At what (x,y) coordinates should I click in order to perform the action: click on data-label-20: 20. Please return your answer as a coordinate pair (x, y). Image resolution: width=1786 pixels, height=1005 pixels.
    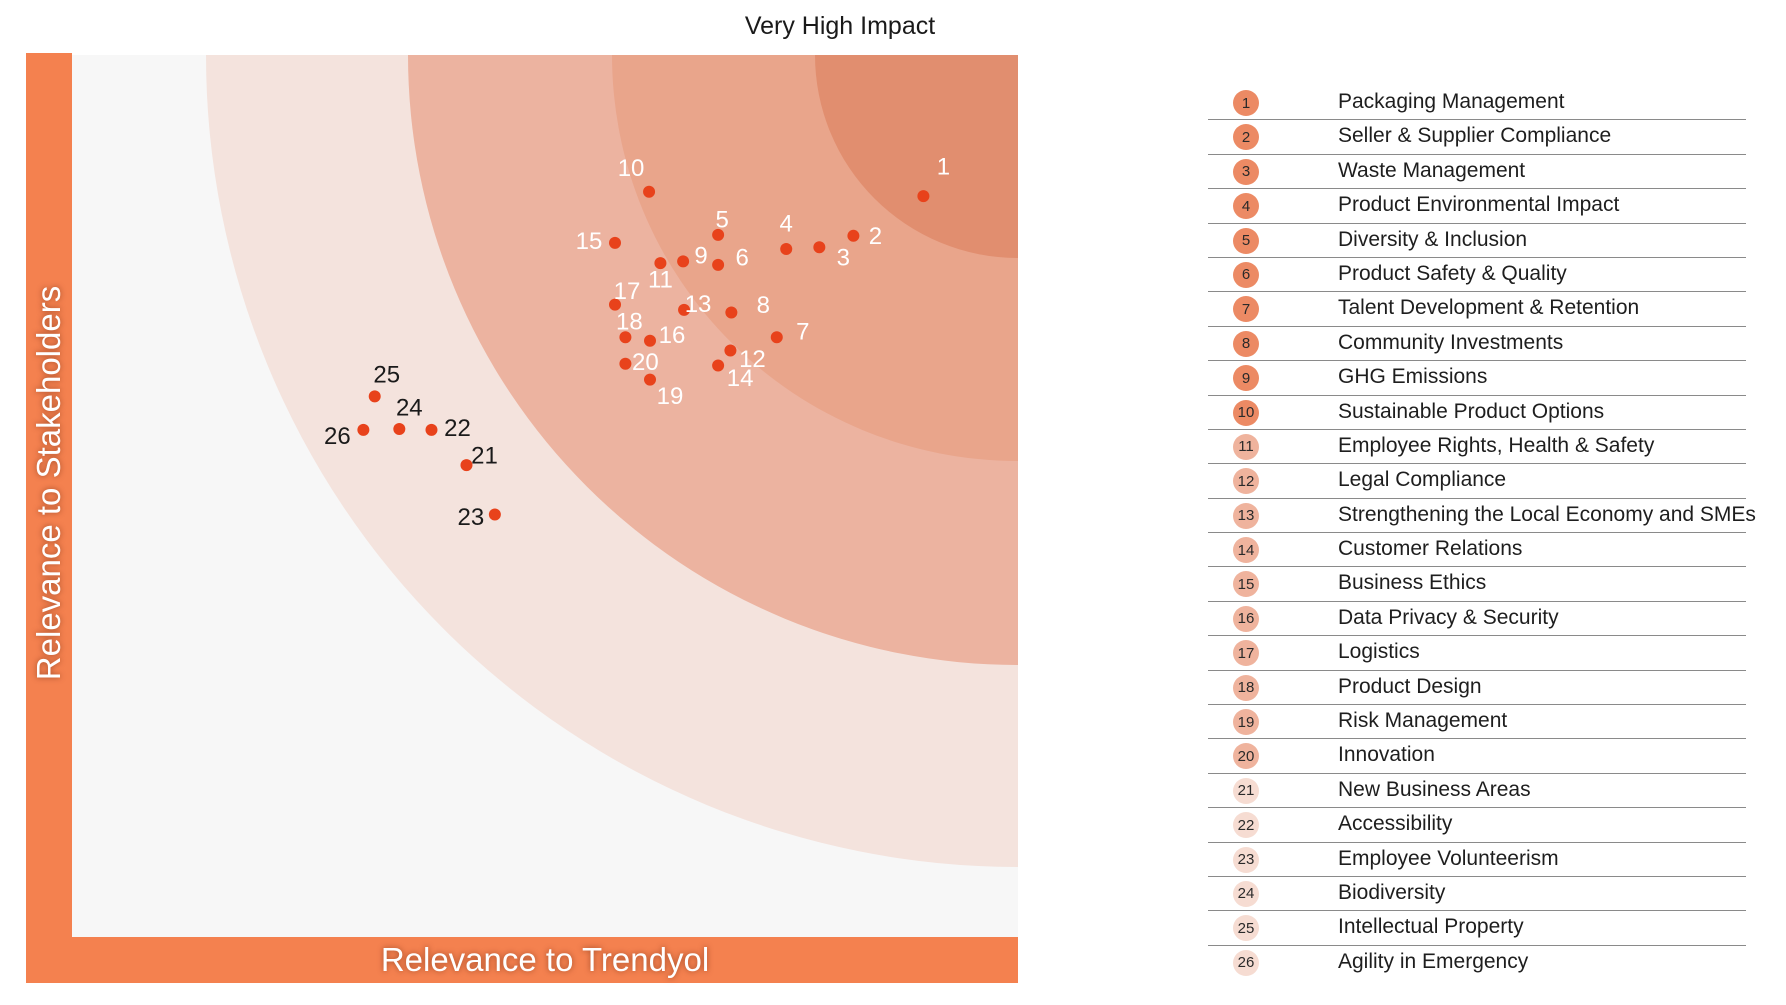
    Looking at the image, I should click on (645, 362).